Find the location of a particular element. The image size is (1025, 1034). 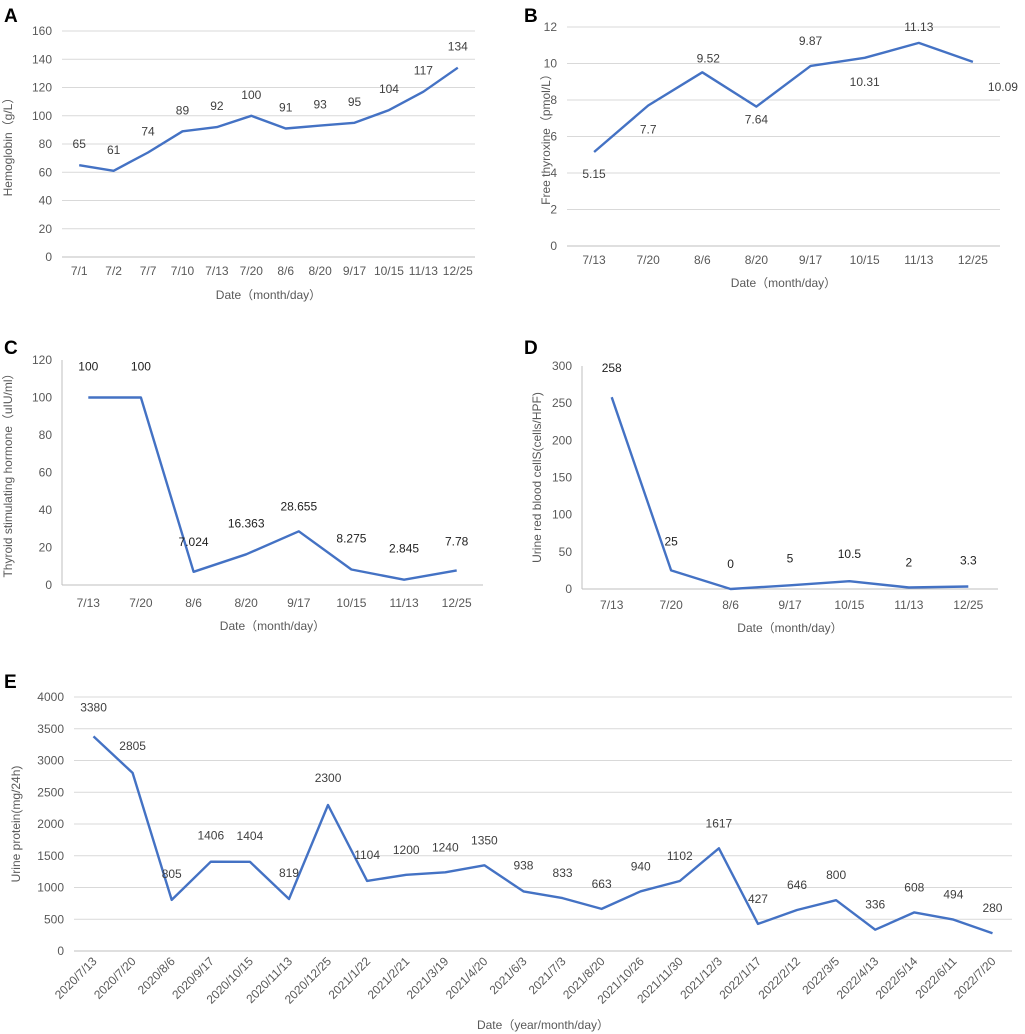

x-tick-label: 2021/4/20 is located at coordinates (467, 978).